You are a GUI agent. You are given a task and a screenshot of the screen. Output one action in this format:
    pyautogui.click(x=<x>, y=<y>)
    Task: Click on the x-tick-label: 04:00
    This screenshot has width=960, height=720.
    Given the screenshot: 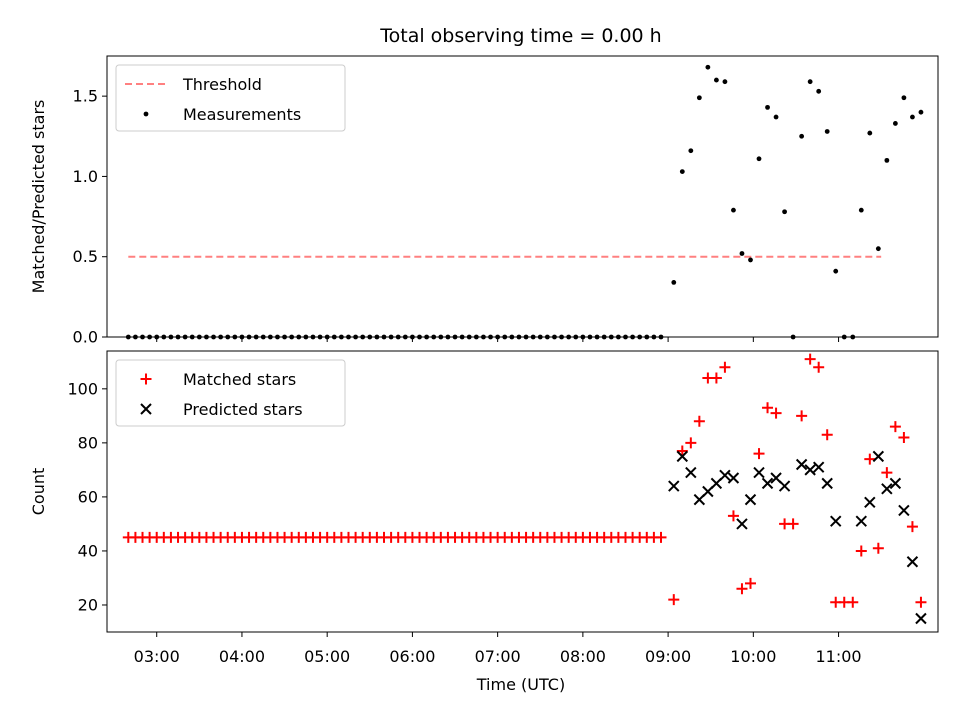 What is the action you would take?
    pyautogui.click(x=242, y=656)
    